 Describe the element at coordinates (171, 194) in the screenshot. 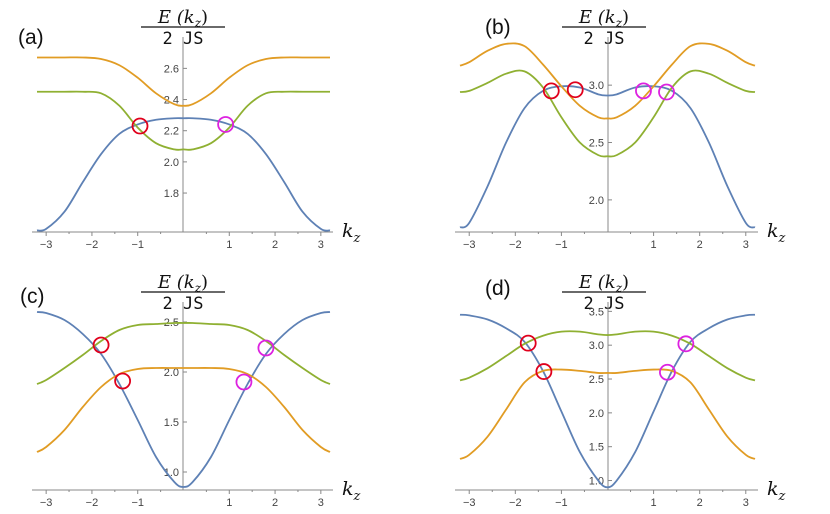

I see `y-tick-label: 1.8` at that location.